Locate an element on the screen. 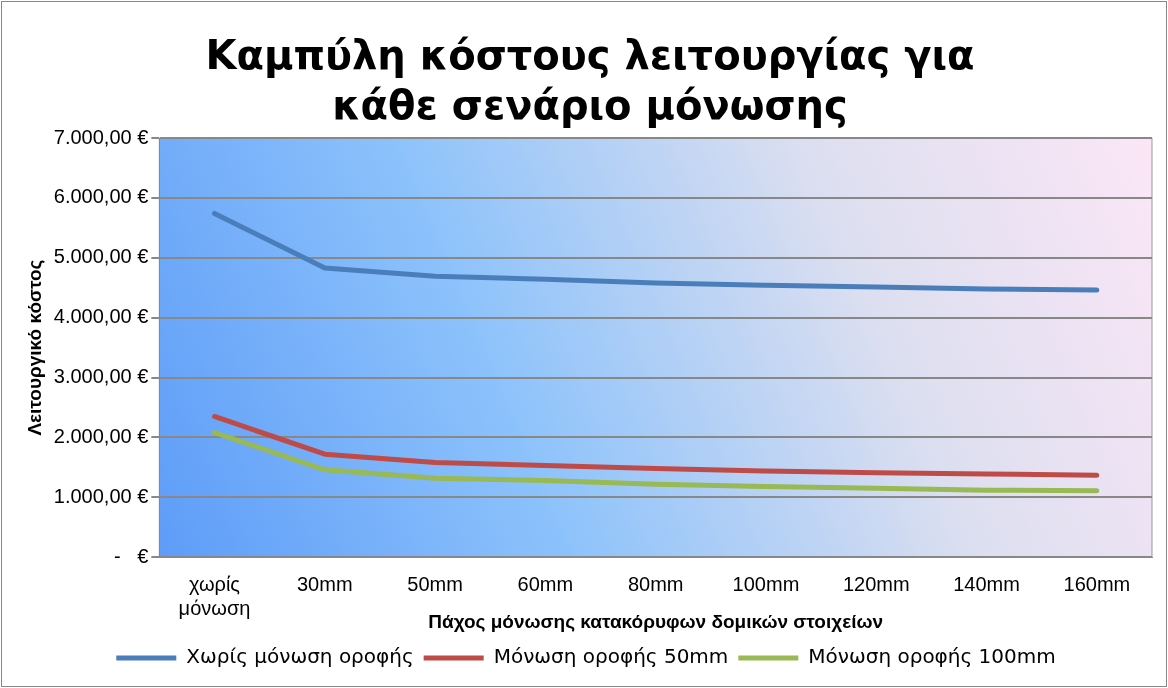 The width and height of the screenshot is (1168, 688). legend-label: Χωρίς μόνωση οροφής is located at coordinates (300, 656).